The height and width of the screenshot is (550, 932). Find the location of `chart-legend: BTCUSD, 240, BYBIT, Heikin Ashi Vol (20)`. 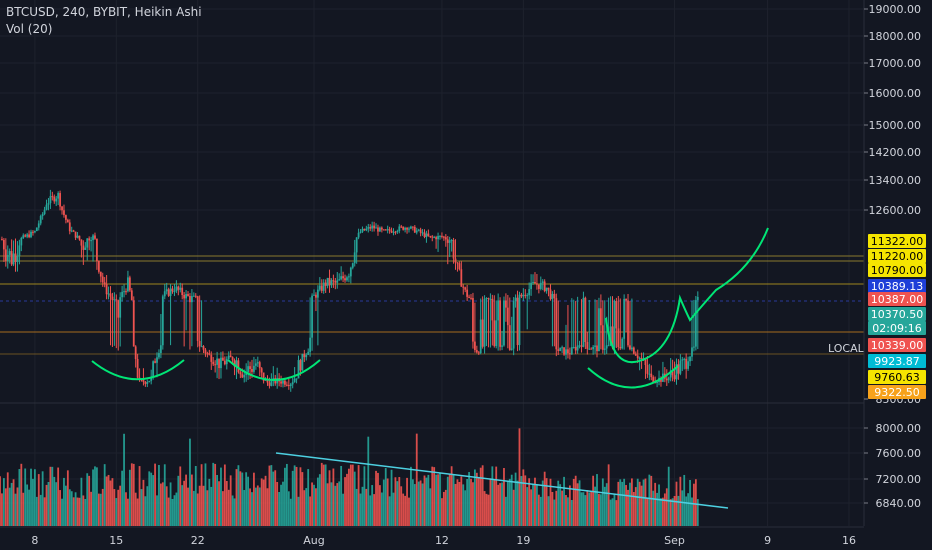

chart-legend: BTCUSD, 240, BYBIT, Heikin Ashi Vol (20) is located at coordinates (104, 21).